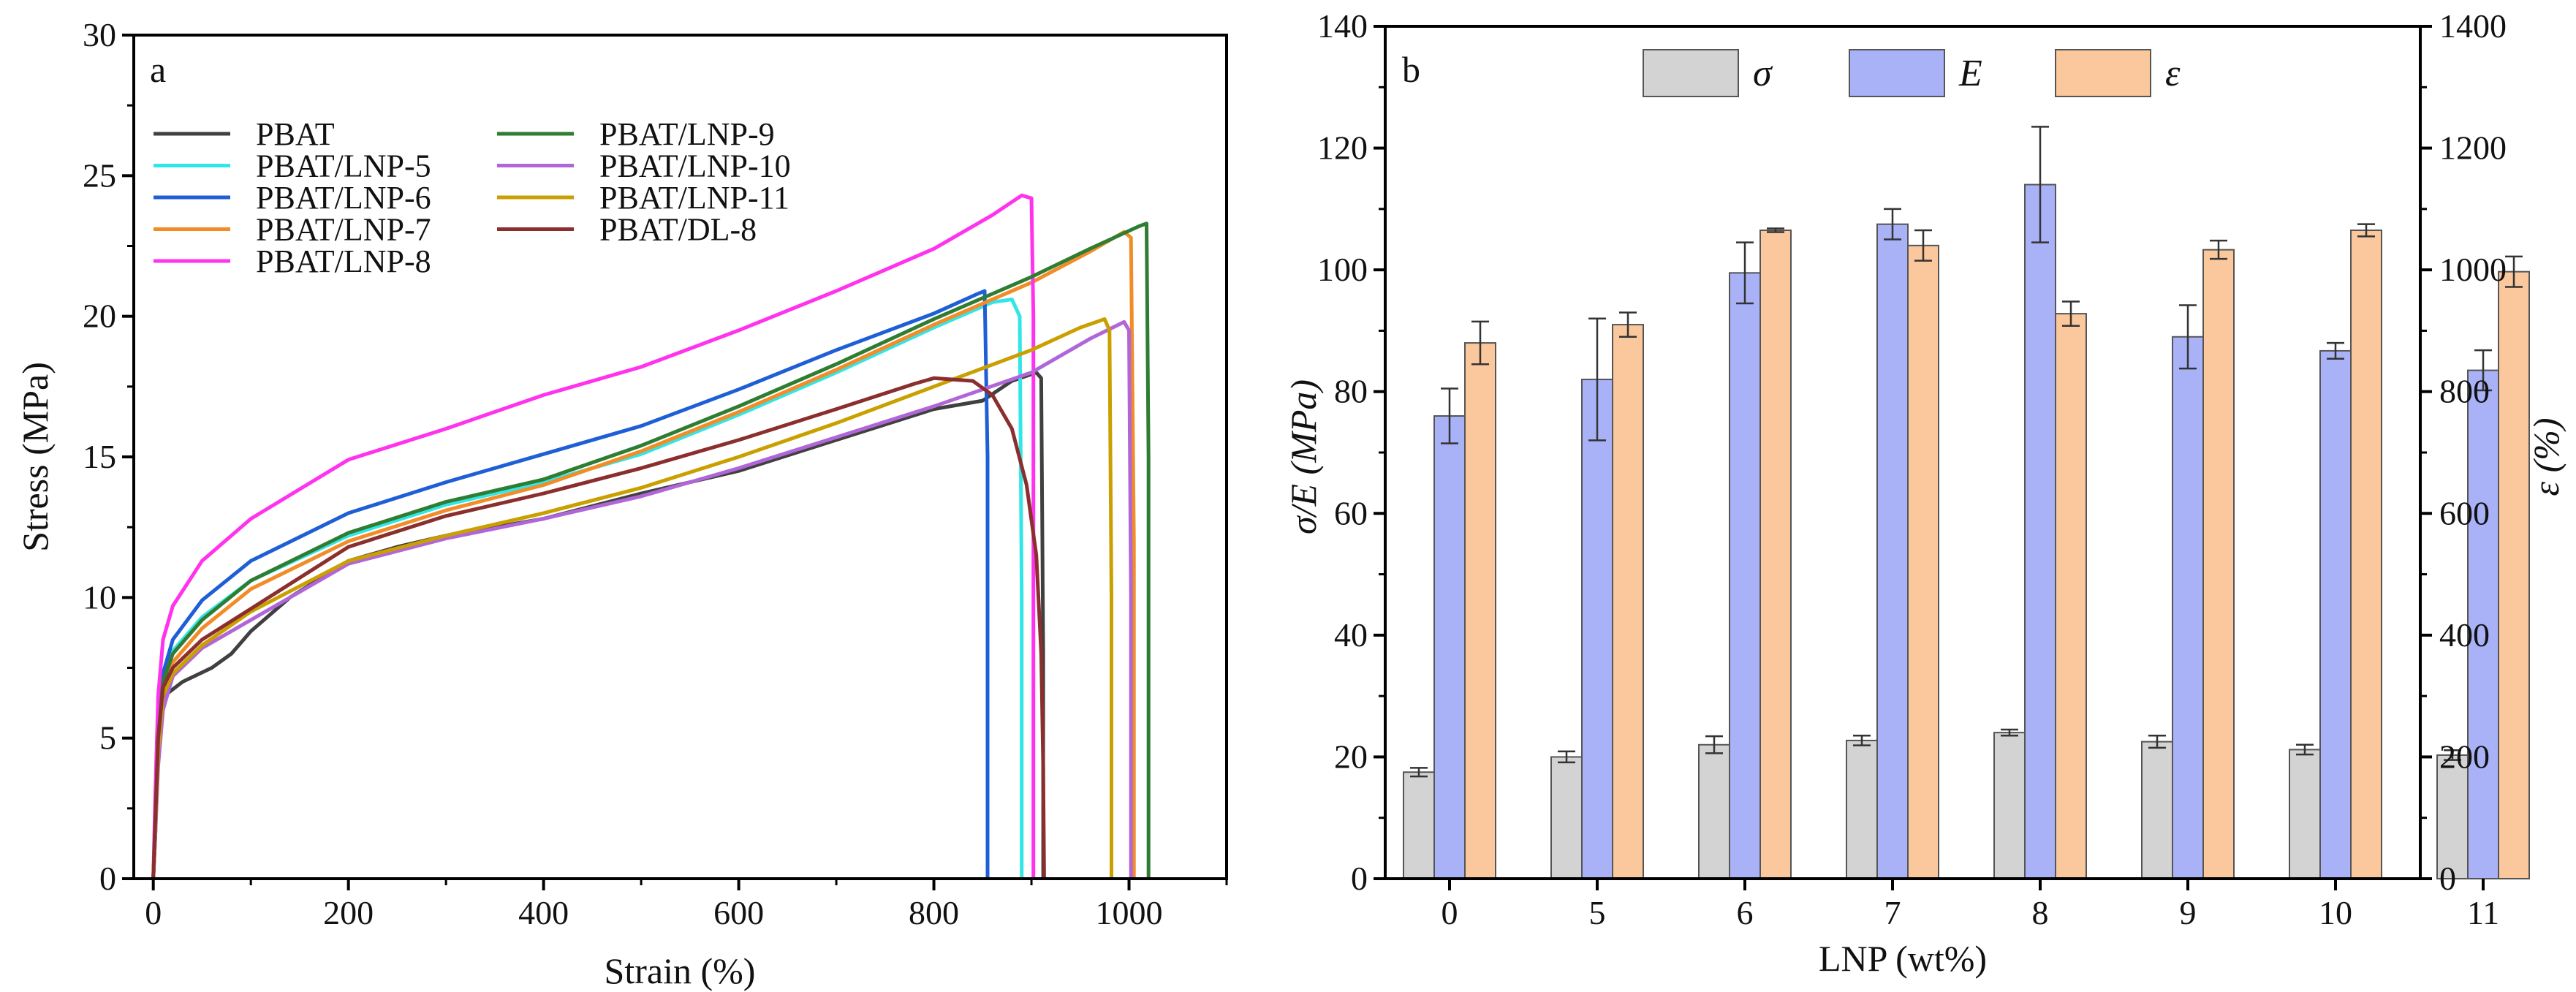 The width and height of the screenshot is (2576, 992). I want to click on legend-label: PBAT/LNP-7, so click(343, 230).